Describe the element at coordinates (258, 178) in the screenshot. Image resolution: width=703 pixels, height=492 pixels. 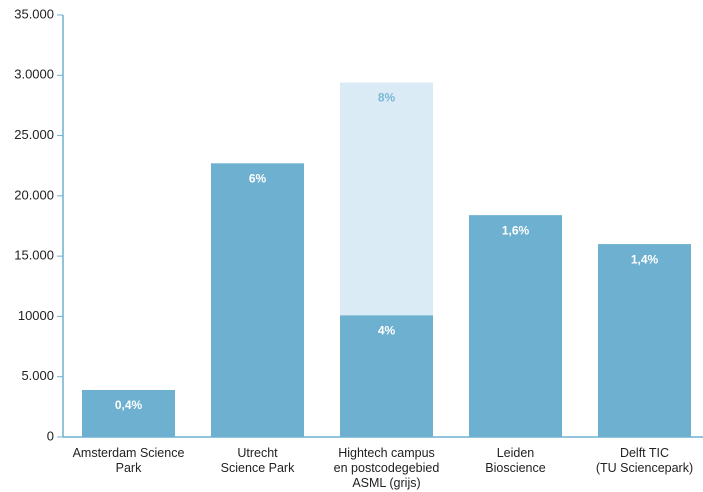
I see `bar-label: 6%` at that location.